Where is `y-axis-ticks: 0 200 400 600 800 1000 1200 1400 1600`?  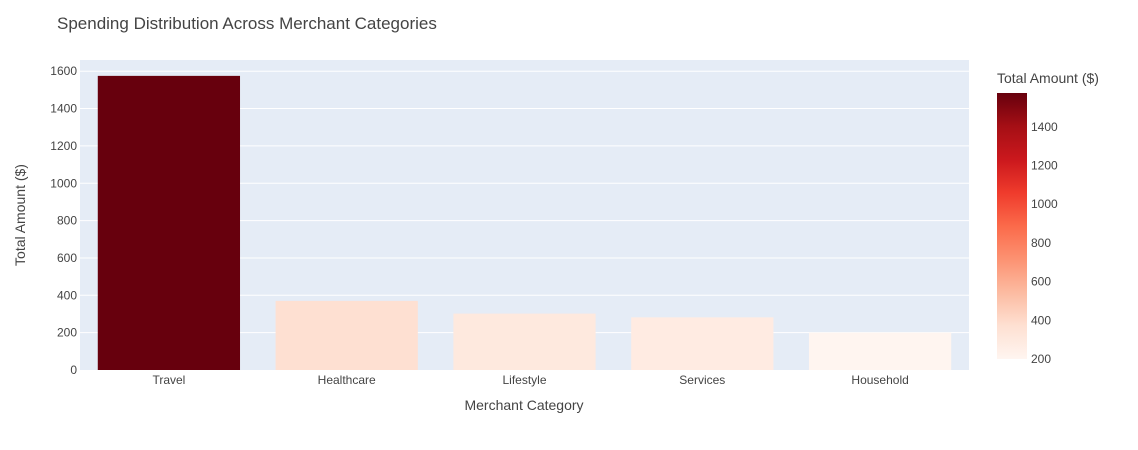 y-axis-ticks: 0 200 400 600 800 1000 1200 1400 1600 is located at coordinates (63, 220).